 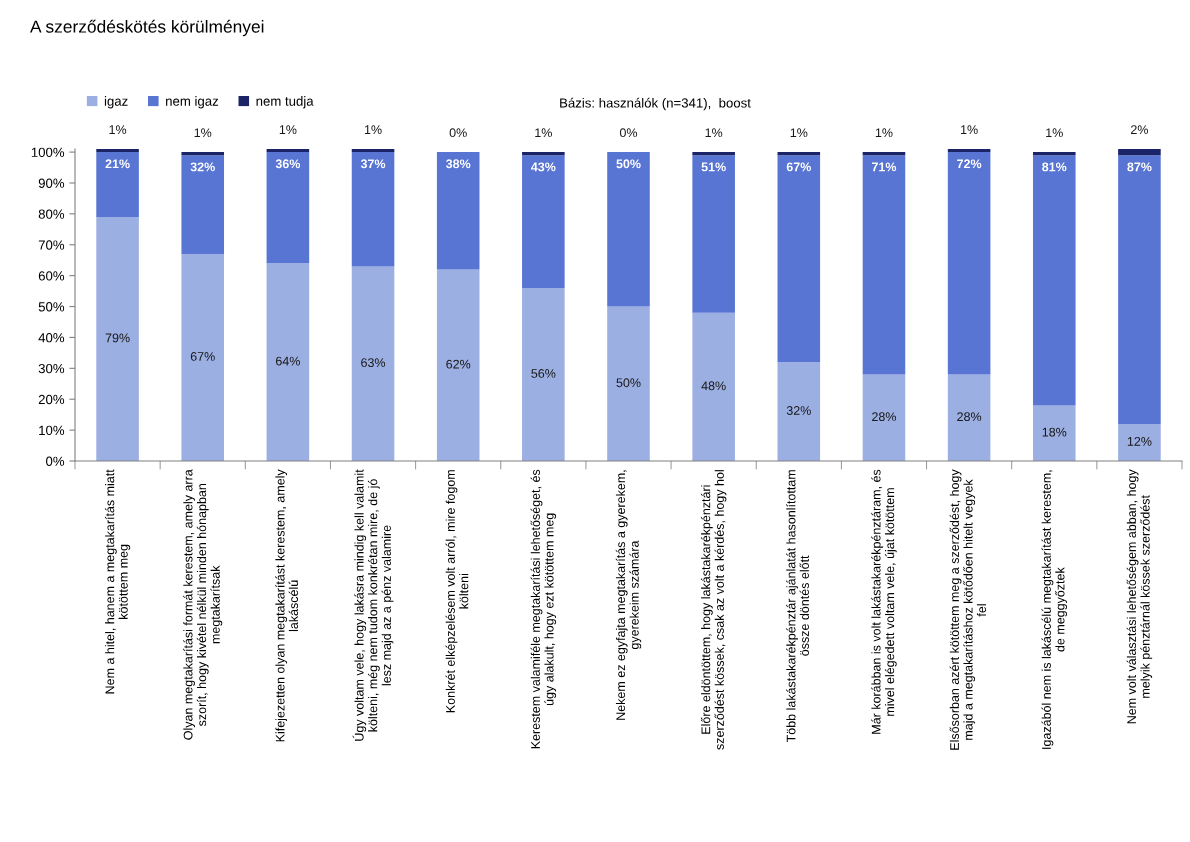 What do you see at coordinates (713, 167) in the screenshot?
I see `data-label: 51%` at bounding box center [713, 167].